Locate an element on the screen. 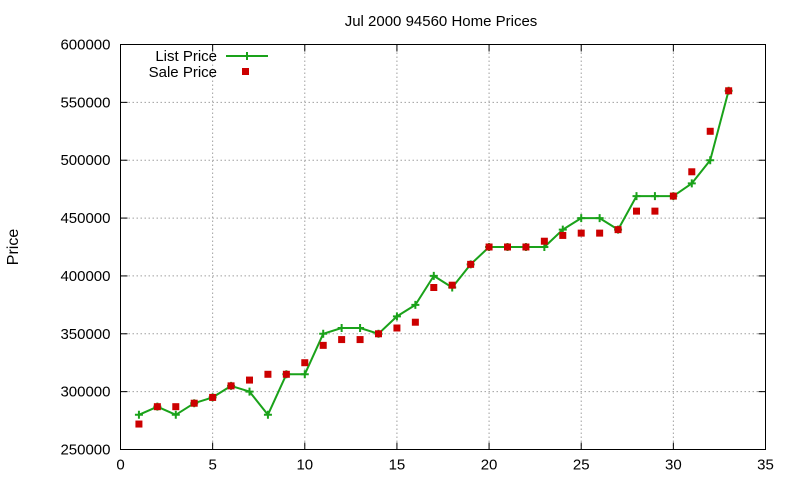 This screenshot has width=800, height=480. y-tick-label: 400000 is located at coordinates (85, 276).